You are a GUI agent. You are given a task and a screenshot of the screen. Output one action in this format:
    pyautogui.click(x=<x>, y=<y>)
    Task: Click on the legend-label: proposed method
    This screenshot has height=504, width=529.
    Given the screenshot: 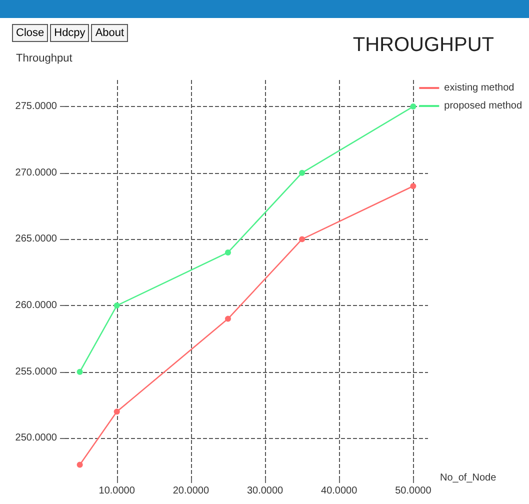 What is the action you would take?
    pyautogui.click(x=483, y=106)
    